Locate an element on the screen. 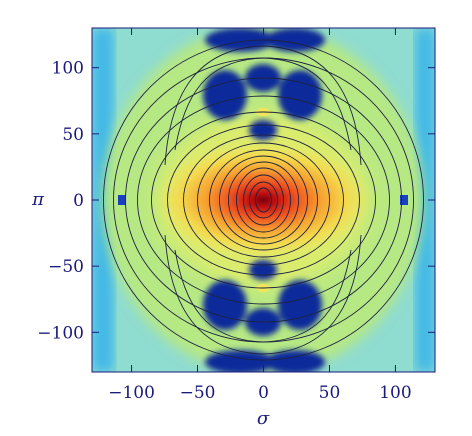 The height and width of the screenshot is (436, 472). y-tick-label: 100 is located at coordinates (68, 69).